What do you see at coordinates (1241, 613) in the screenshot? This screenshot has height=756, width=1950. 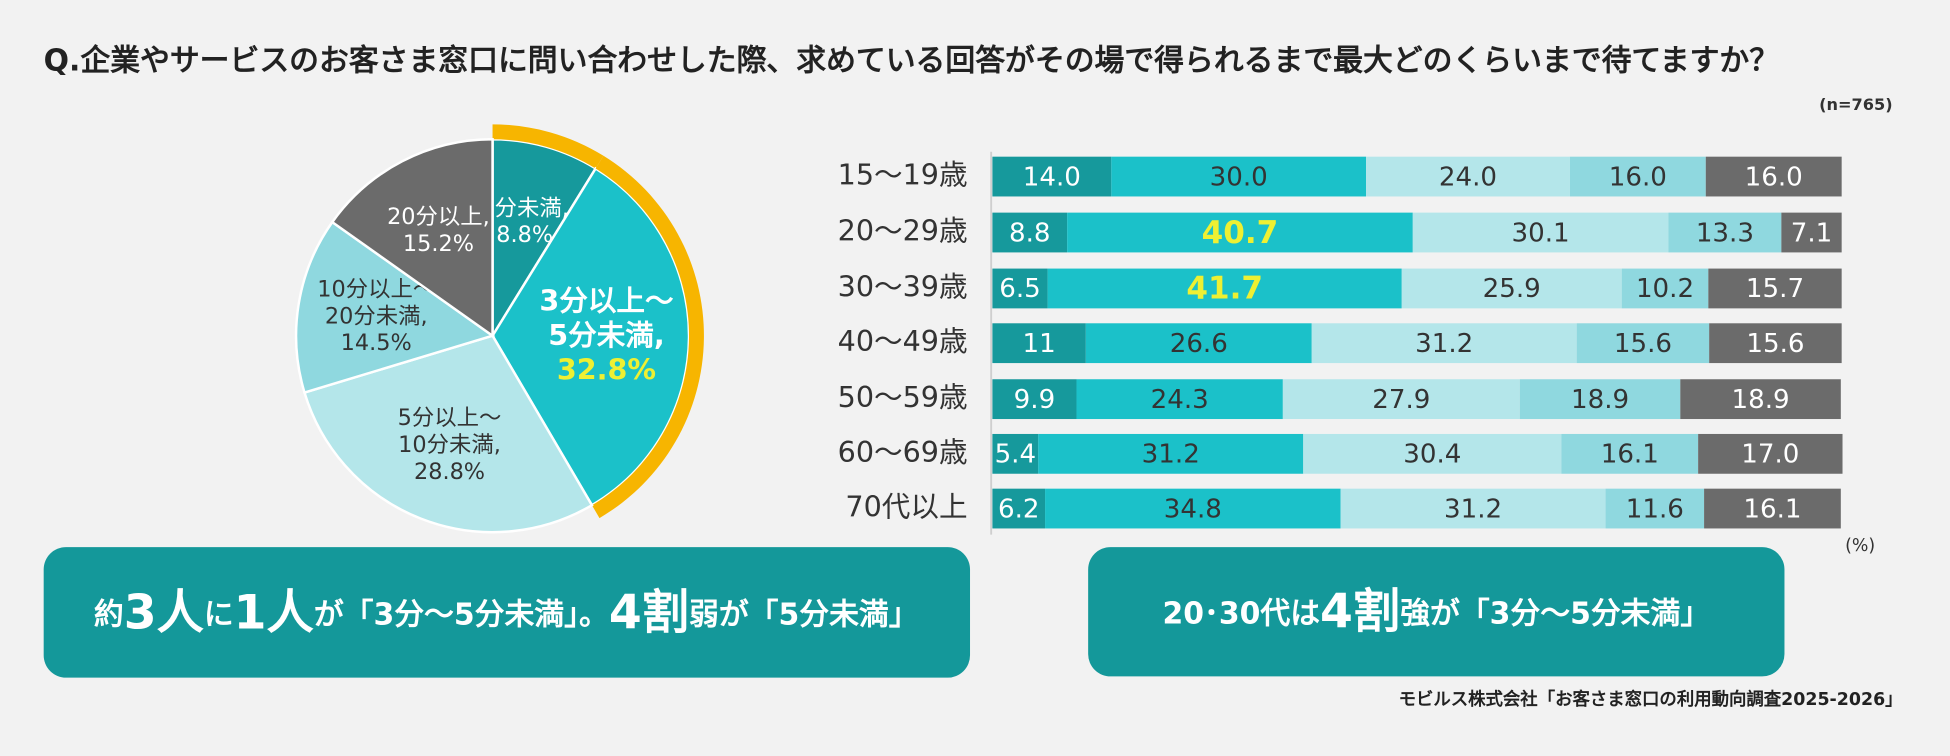 I see `callout-segment: 20･30代は` at bounding box center [1241, 613].